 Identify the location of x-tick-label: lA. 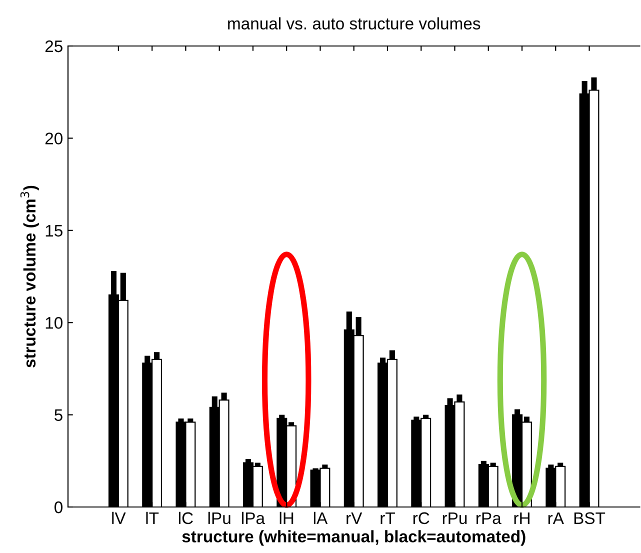
(321, 518).